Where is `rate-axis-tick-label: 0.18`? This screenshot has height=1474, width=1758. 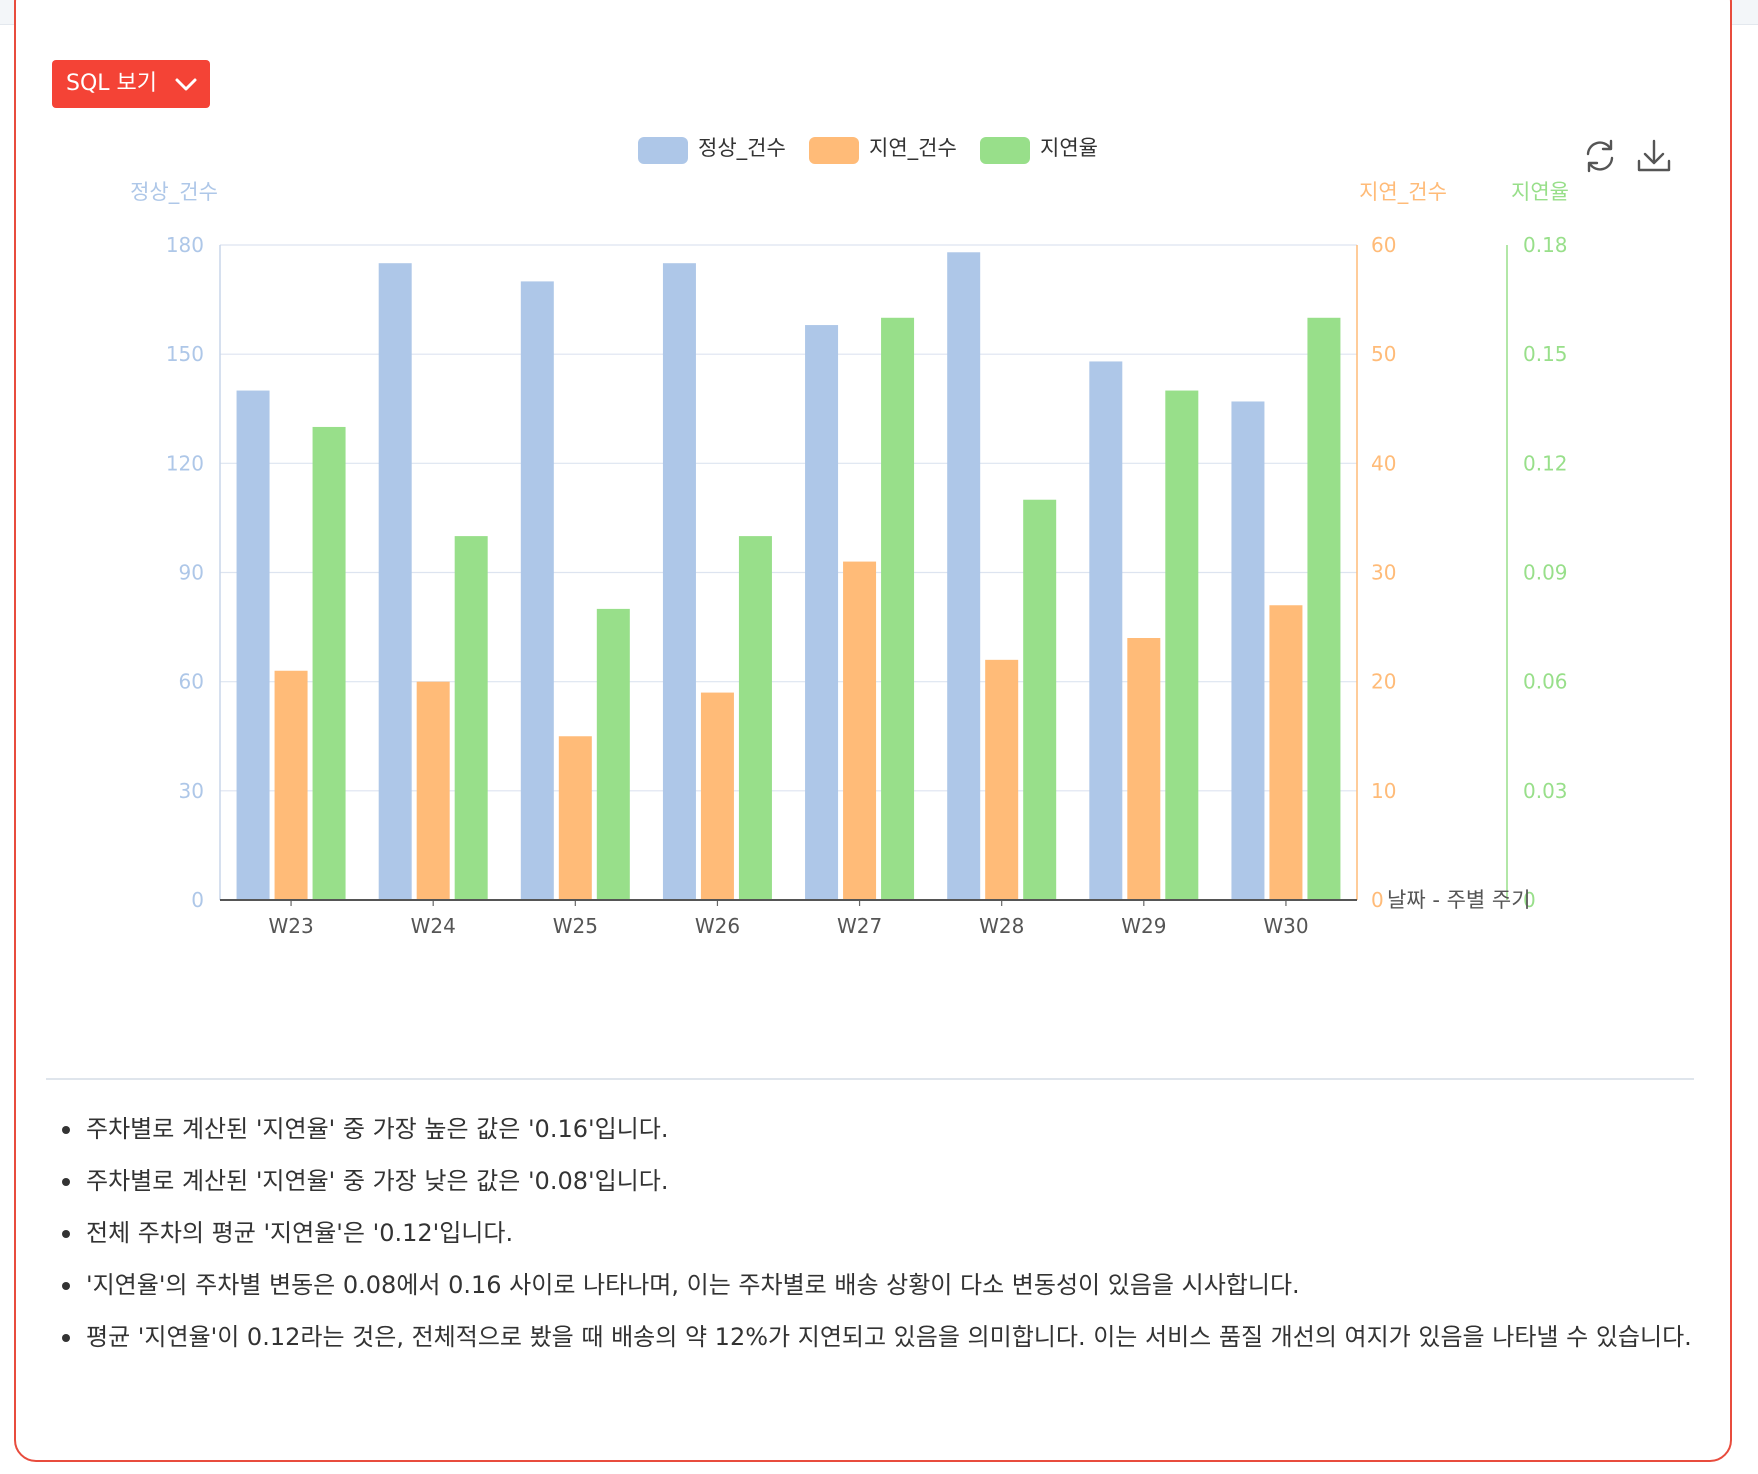 rate-axis-tick-label: 0.18 is located at coordinates (1545, 245).